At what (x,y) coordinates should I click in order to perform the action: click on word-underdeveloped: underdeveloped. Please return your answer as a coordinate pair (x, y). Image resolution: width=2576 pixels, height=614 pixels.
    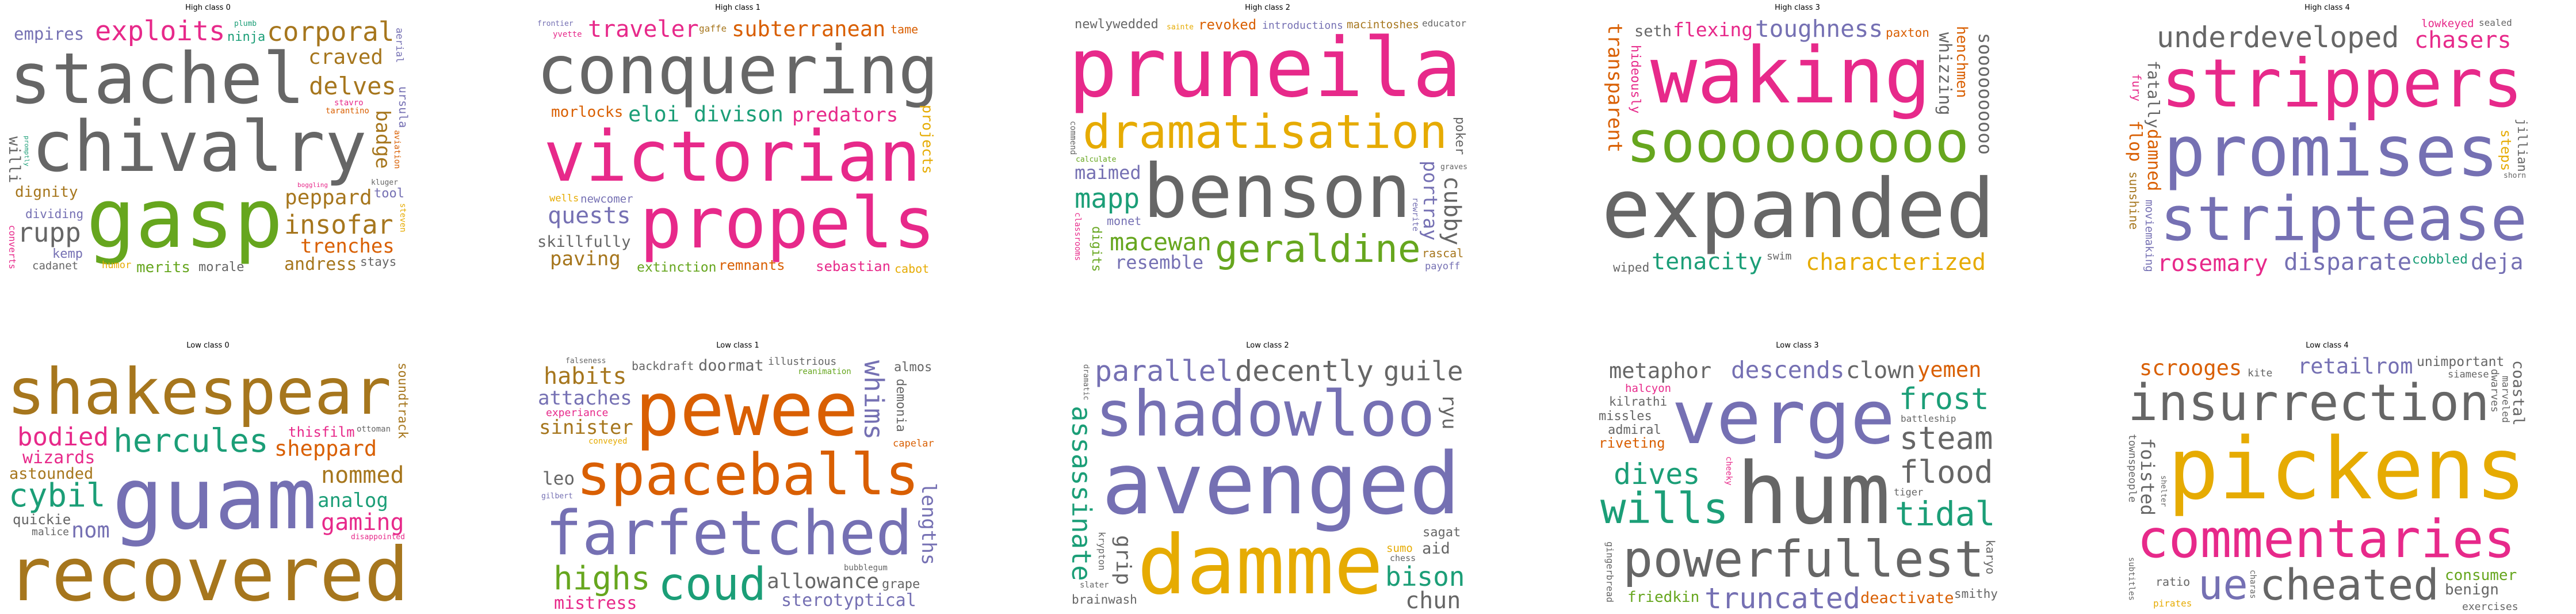
    Looking at the image, I should click on (2278, 37).